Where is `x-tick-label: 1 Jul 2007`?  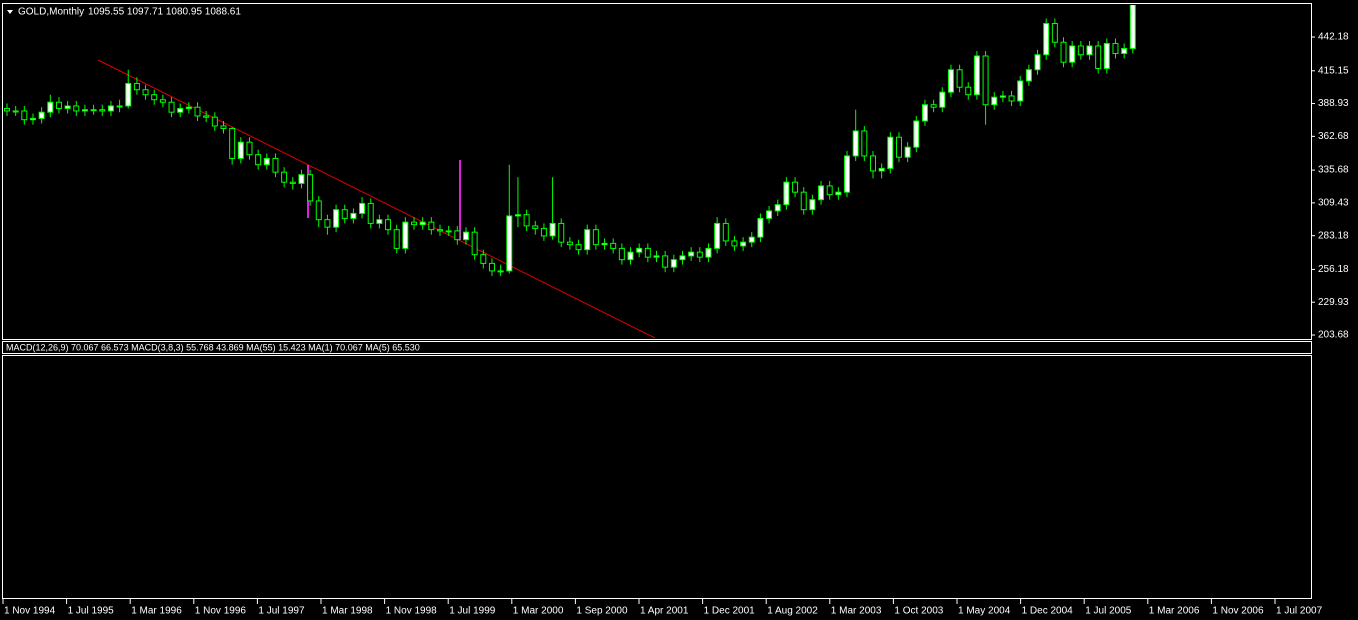
x-tick-label: 1 Jul 2007 is located at coordinates (1299, 611).